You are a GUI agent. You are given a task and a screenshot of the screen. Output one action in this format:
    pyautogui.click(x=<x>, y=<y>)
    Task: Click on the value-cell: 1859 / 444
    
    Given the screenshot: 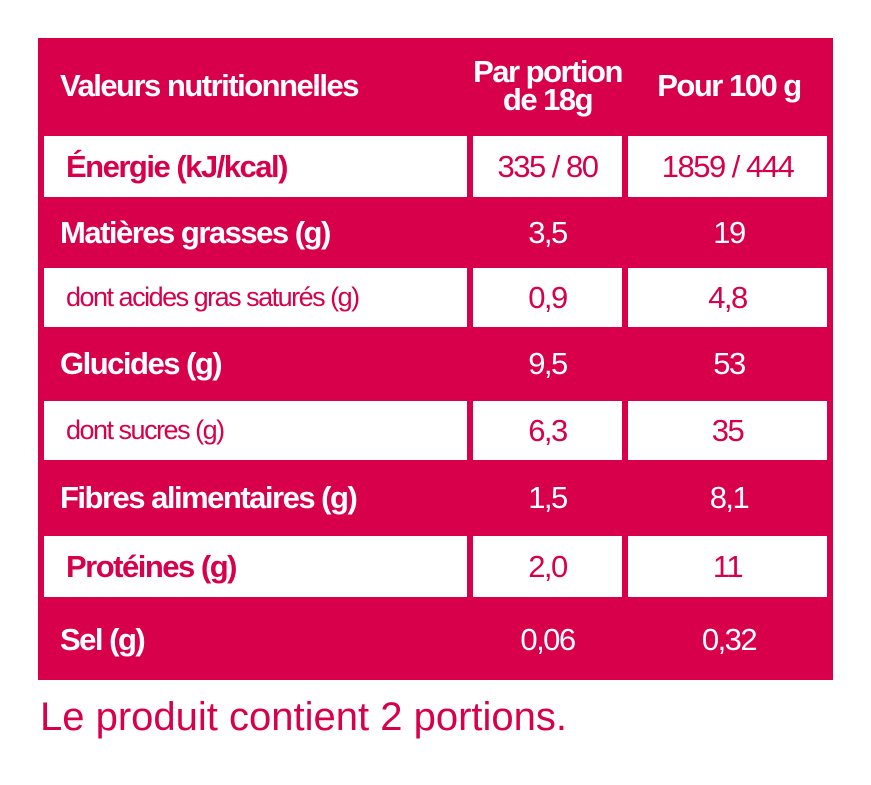 What is the action you would take?
    pyautogui.click(x=727, y=166)
    